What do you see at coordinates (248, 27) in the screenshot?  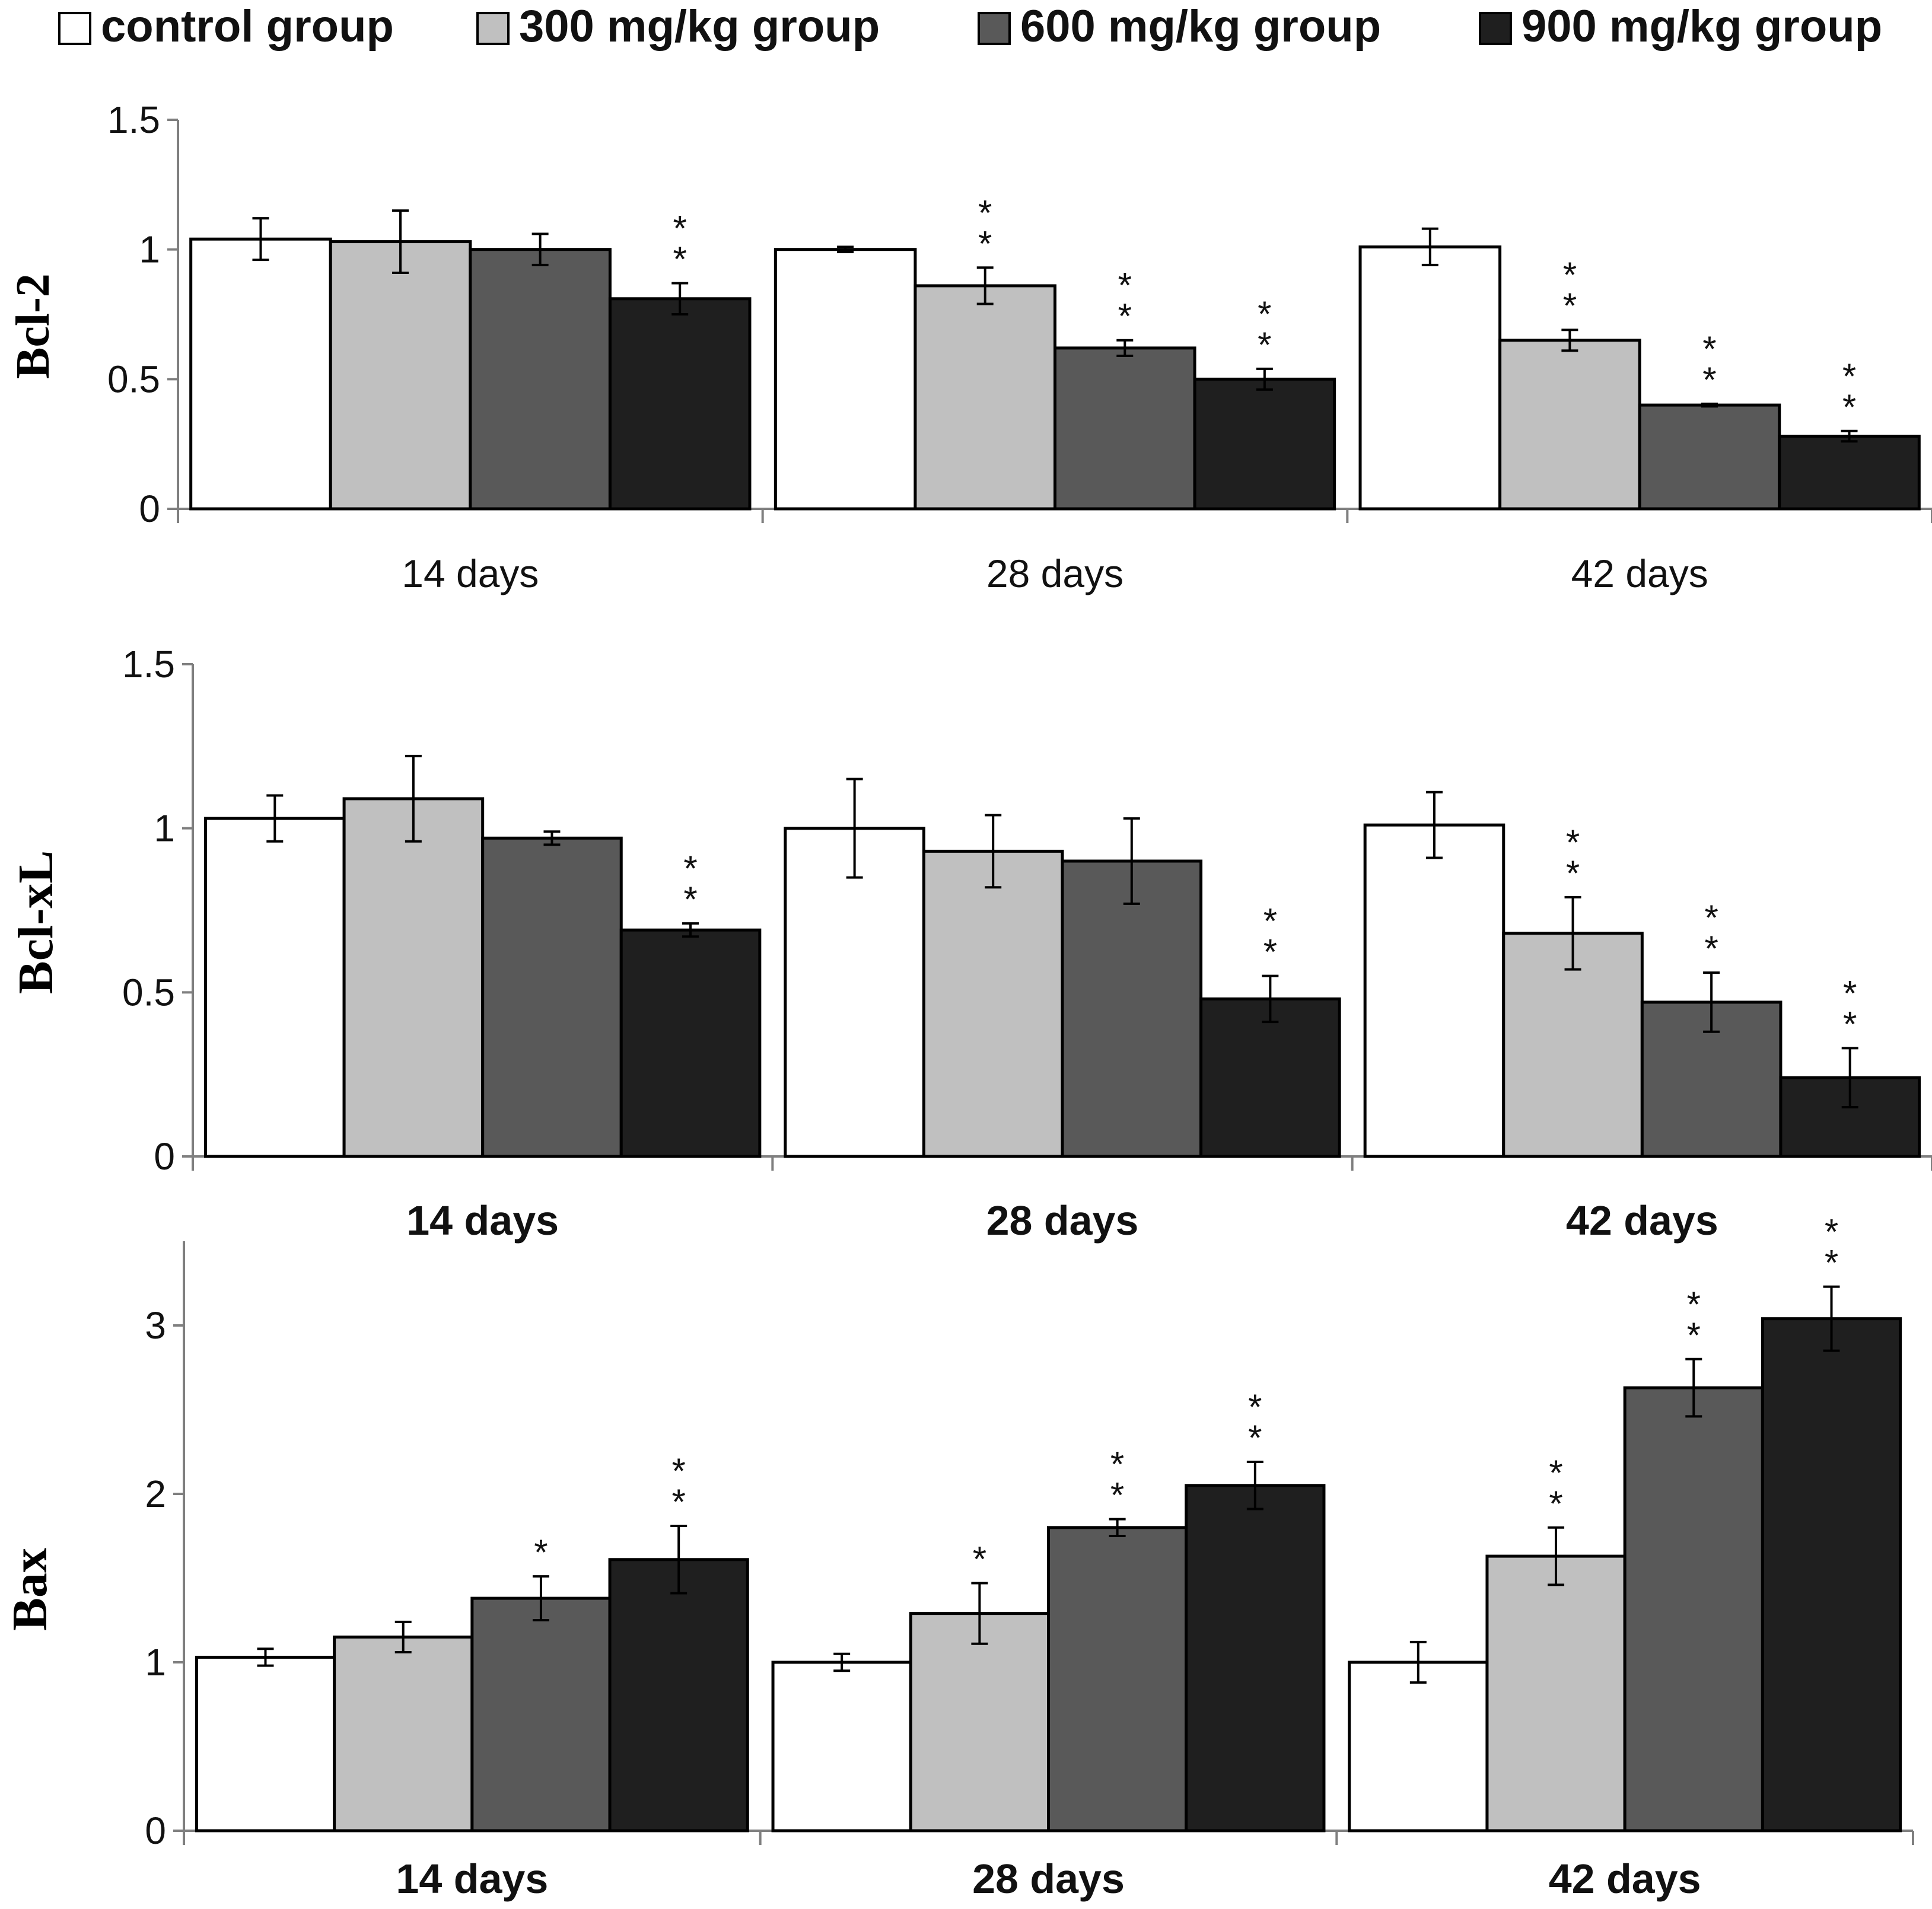 I see `legend-label: control group` at bounding box center [248, 27].